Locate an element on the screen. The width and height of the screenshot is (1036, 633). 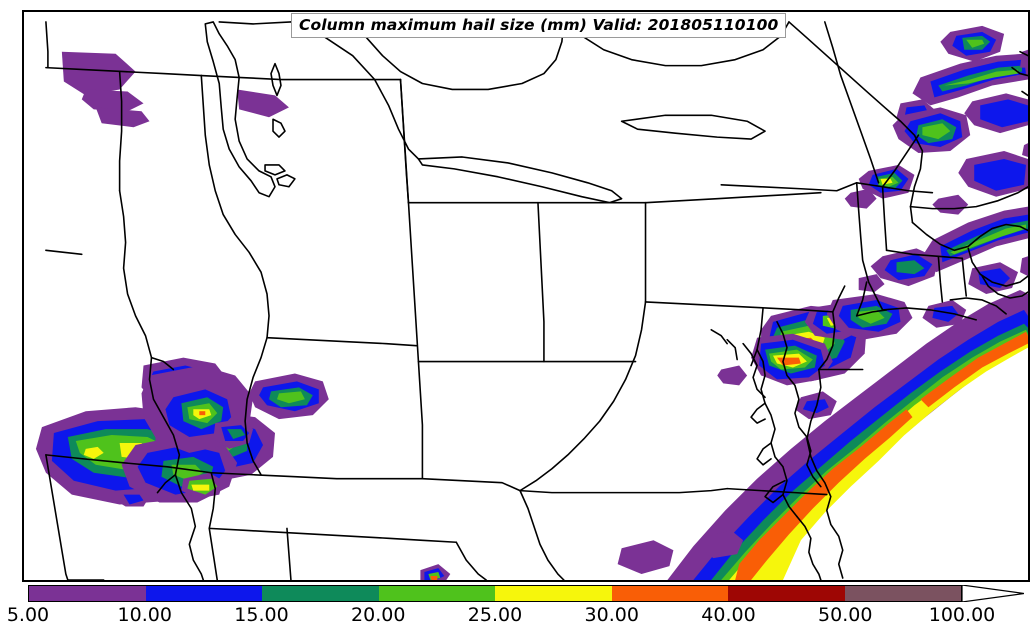
colorbar-bands is located at coordinates (495, 593).